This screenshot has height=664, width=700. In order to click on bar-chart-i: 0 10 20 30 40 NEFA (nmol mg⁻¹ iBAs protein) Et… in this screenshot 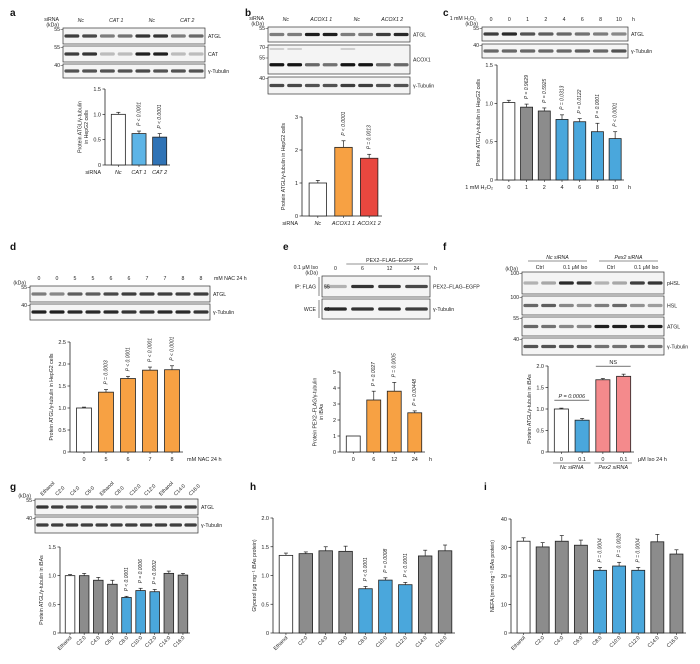, I will do `click(588, 584)`.